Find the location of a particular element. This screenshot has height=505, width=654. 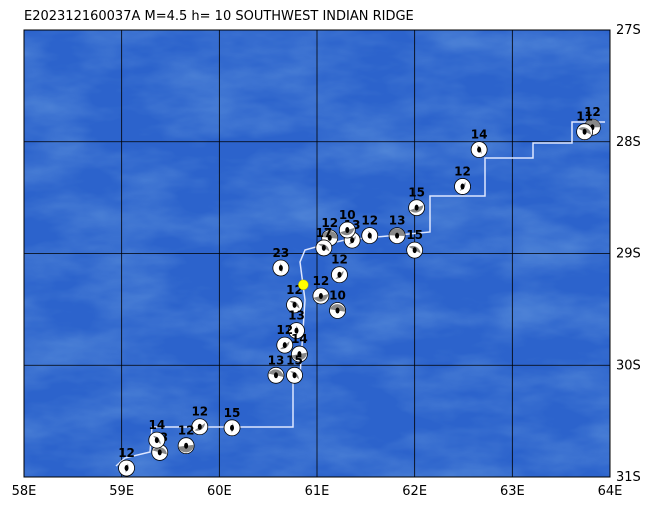

depth-label: 17 is located at coordinates (323, 233).